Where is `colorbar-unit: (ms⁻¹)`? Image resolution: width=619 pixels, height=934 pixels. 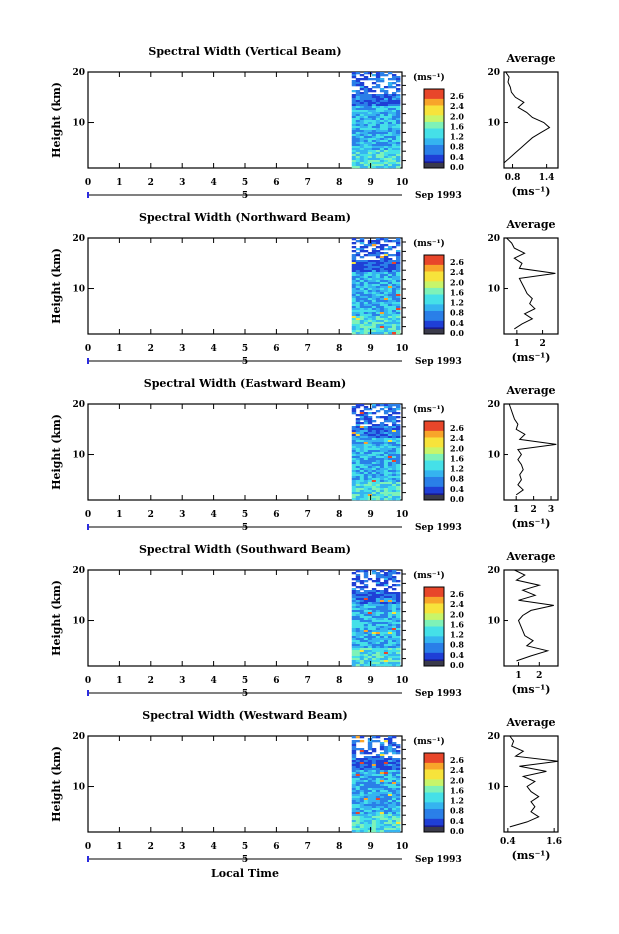
colorbar-unit: (ms⁻¹) is located at coordinates (429, 77).